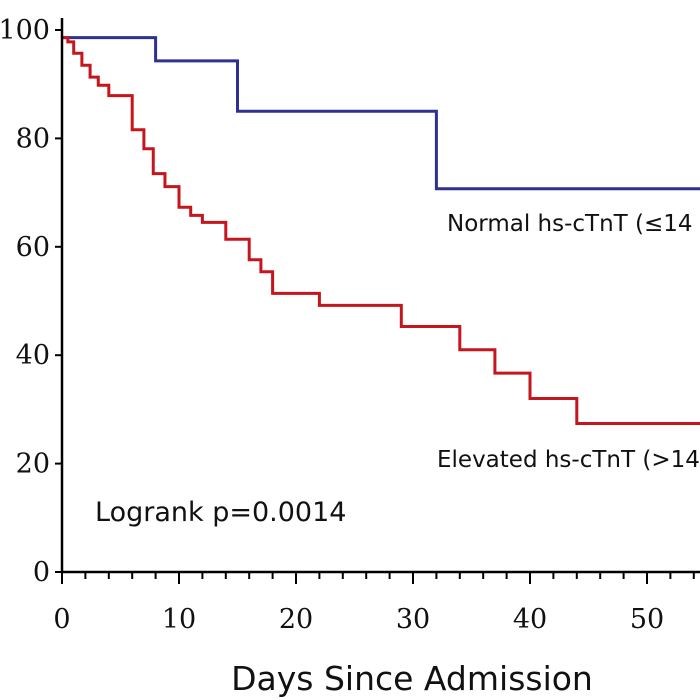 Image resolution: width=700 pixels, height=700 pixels. I want to click on x-tick-label: 20, so click(296, 619).